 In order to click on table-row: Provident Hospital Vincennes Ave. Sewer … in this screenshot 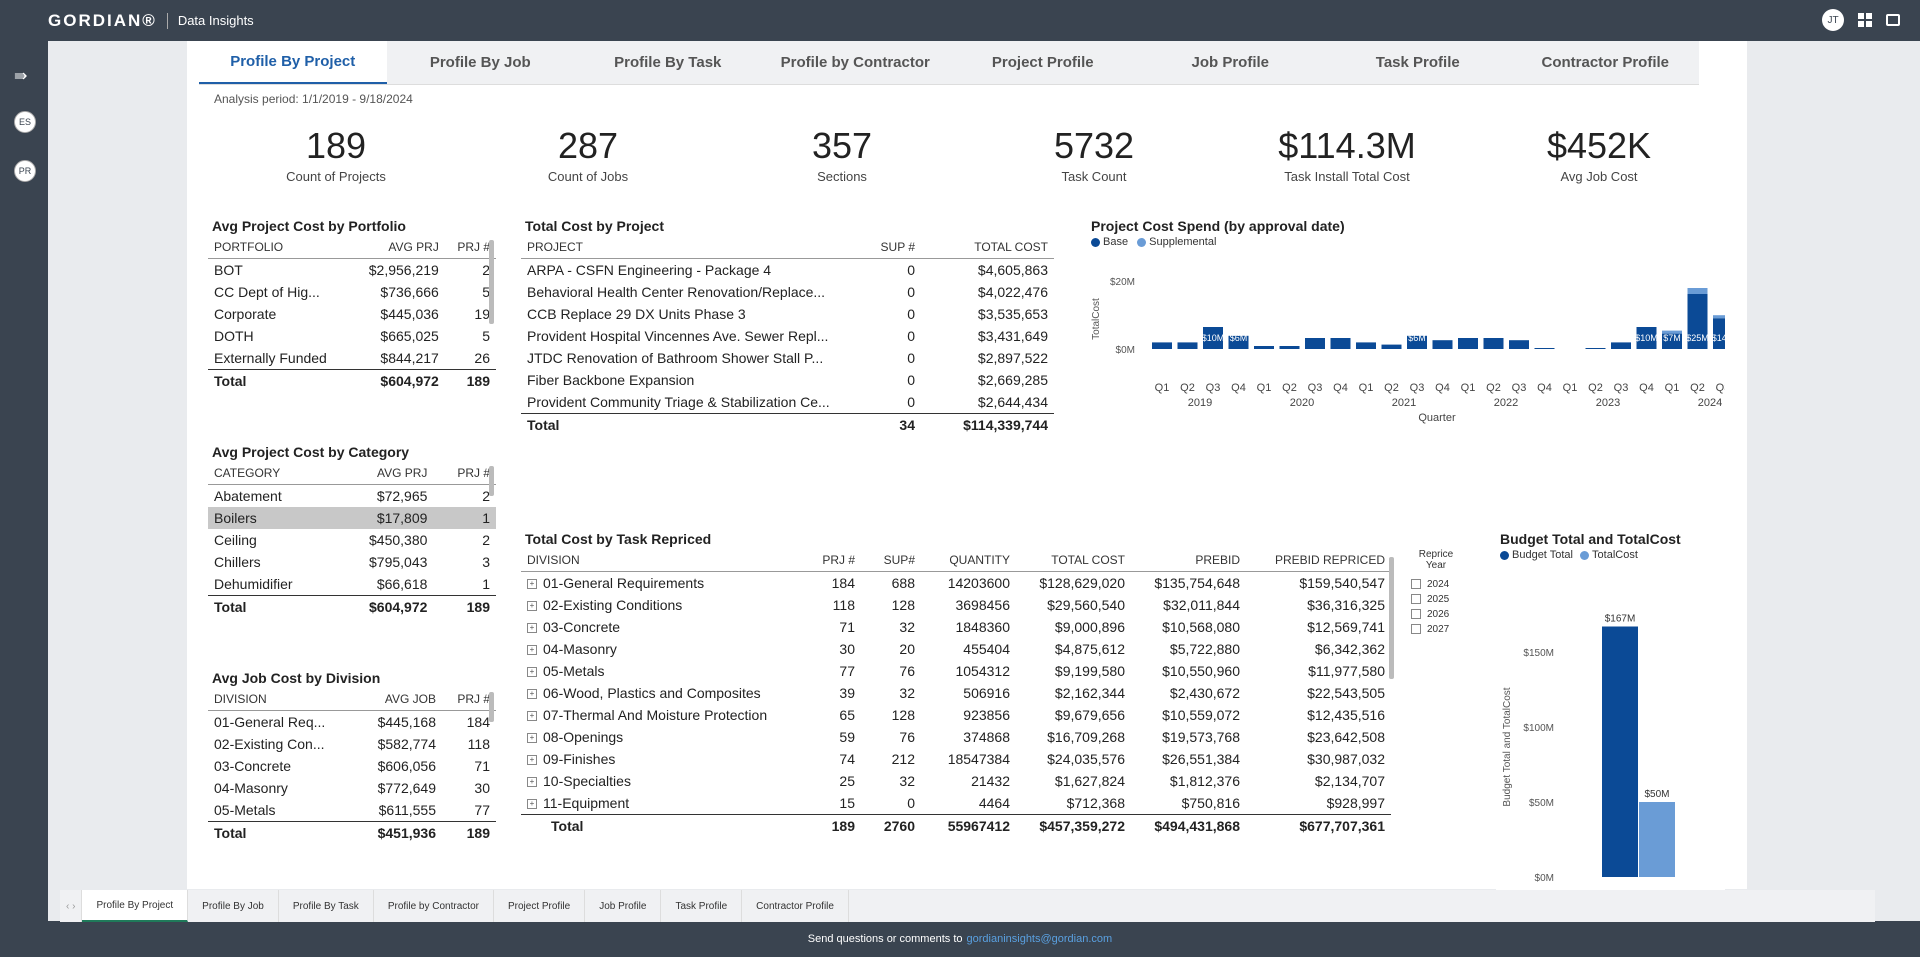, I will do `click(787, 336)`.